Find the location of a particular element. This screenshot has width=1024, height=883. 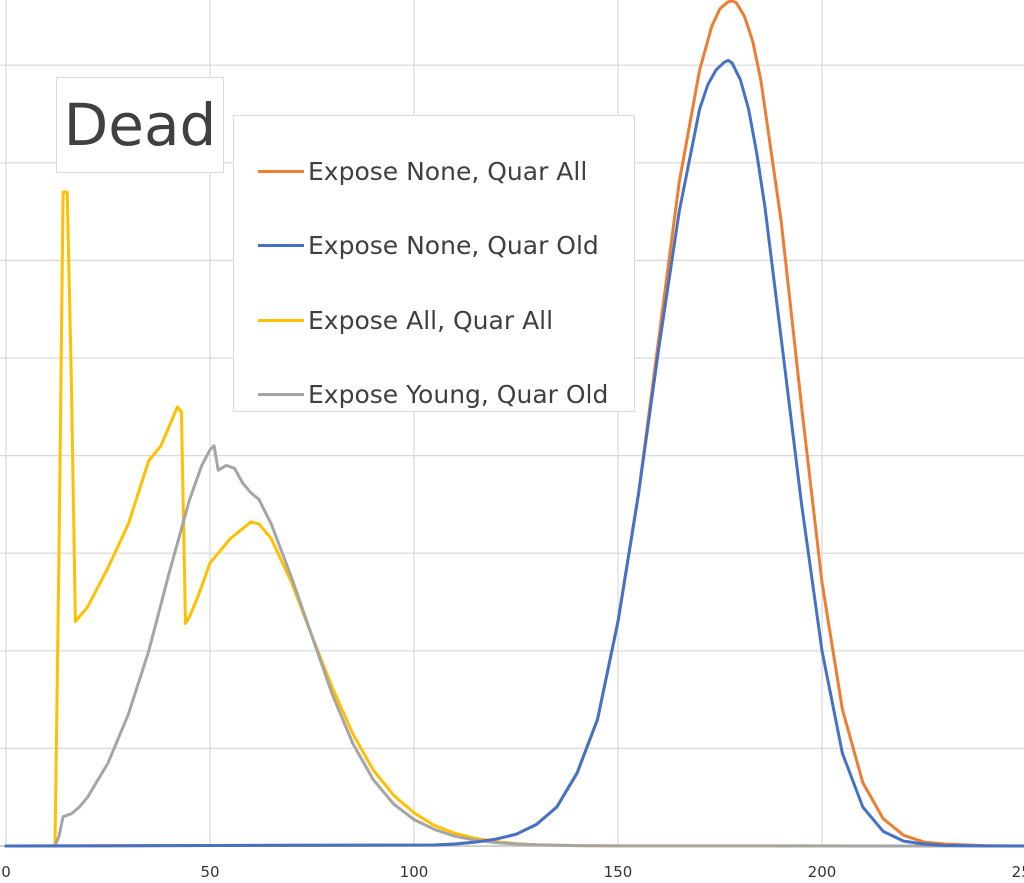

chart-title-box: Dead is located at coordinates (140, 125).